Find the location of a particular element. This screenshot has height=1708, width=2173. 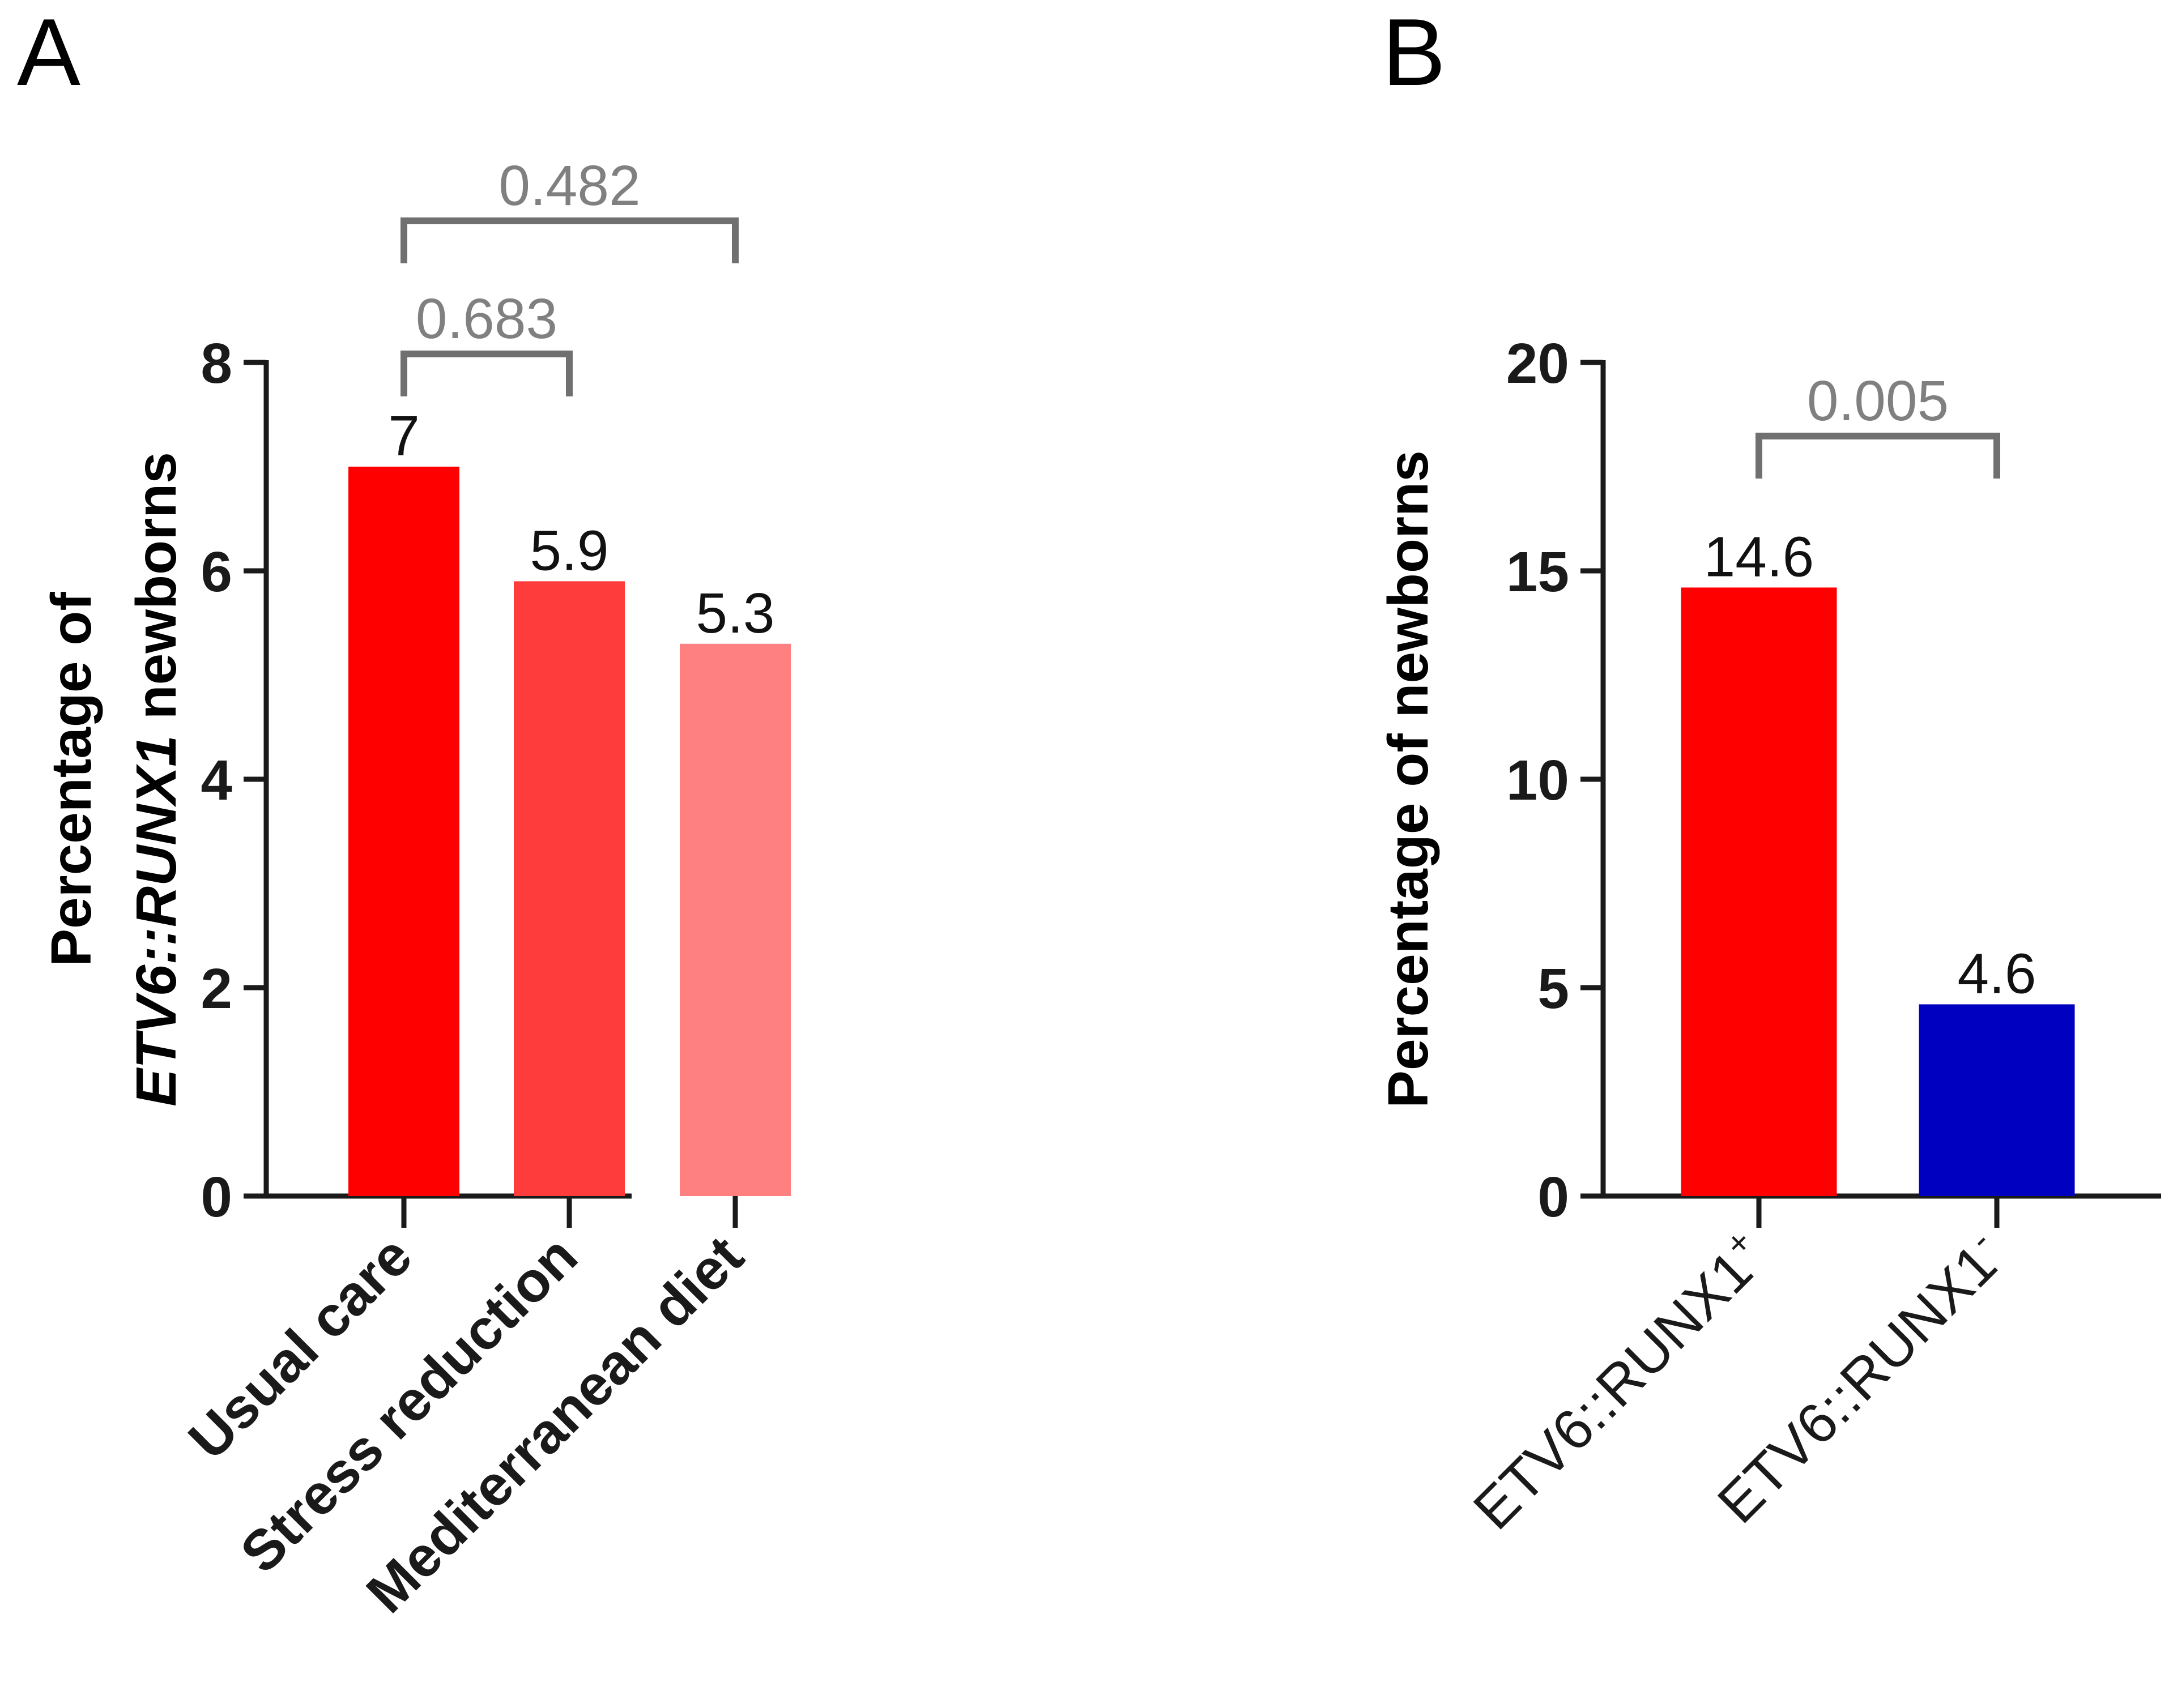

y-axis-title: ETV6::RUNX1 newborns is located at coordinates (156, 779).